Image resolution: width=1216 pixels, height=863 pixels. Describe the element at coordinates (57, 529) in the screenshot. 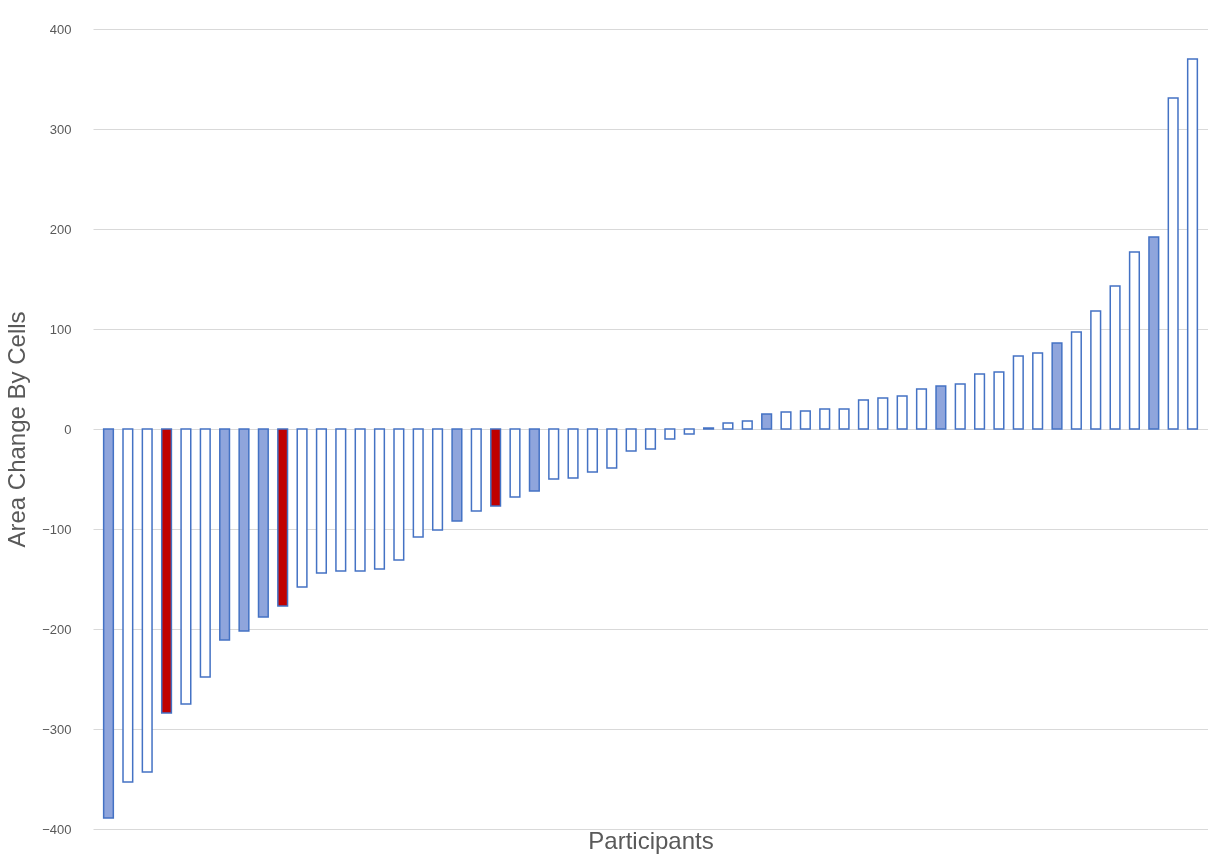

I see `y-tick-label: −100` at that location.